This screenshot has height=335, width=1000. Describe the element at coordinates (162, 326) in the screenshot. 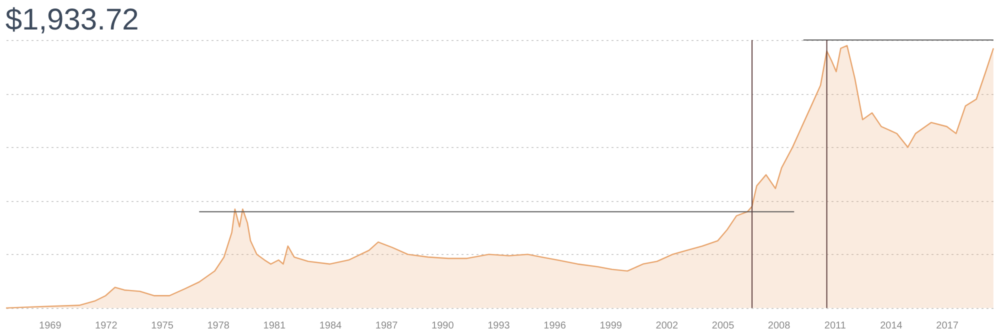

I see `x-tick-label: 1975` at that location.